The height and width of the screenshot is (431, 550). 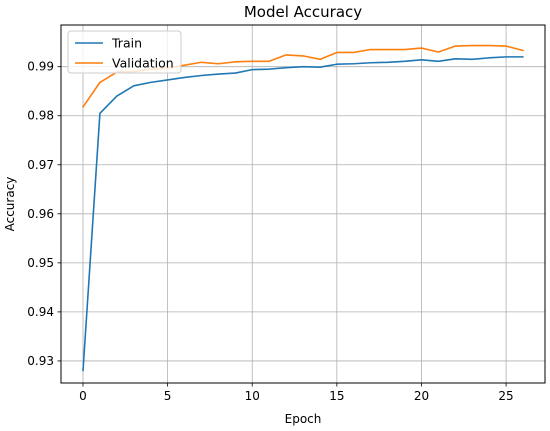 I want to click on y-tick-label: 0.94, so click(x=40, y=312).